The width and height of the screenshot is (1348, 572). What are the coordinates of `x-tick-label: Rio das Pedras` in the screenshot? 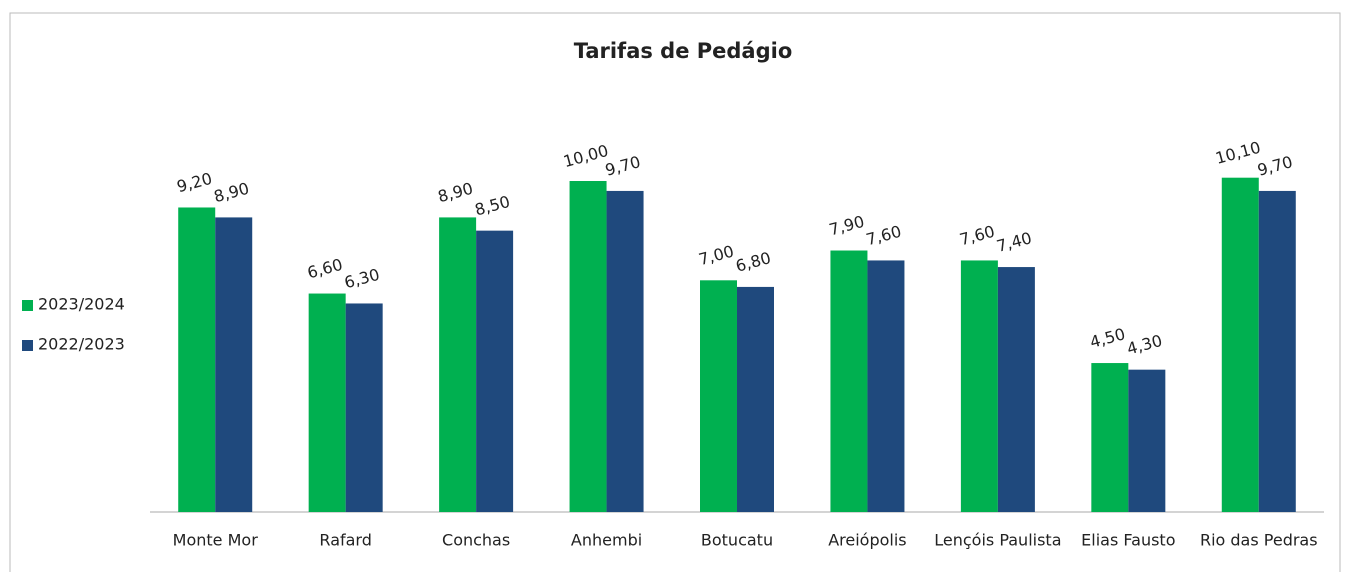 It's located at (1259, 540).